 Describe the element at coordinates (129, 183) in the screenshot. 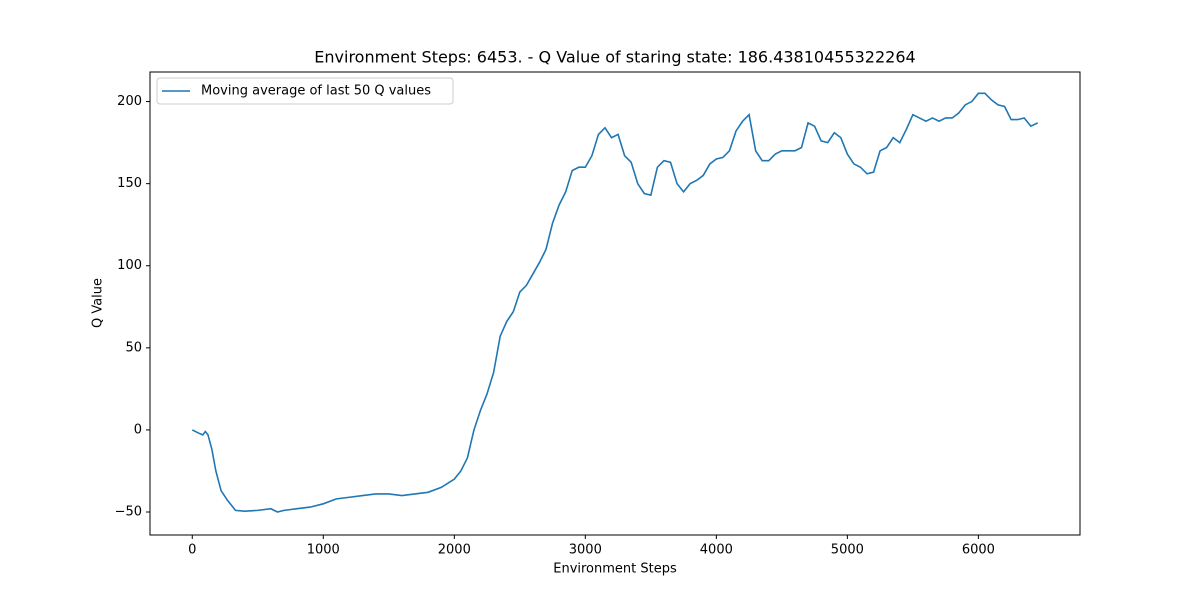

I see `y-tick-label: 150` at that location.